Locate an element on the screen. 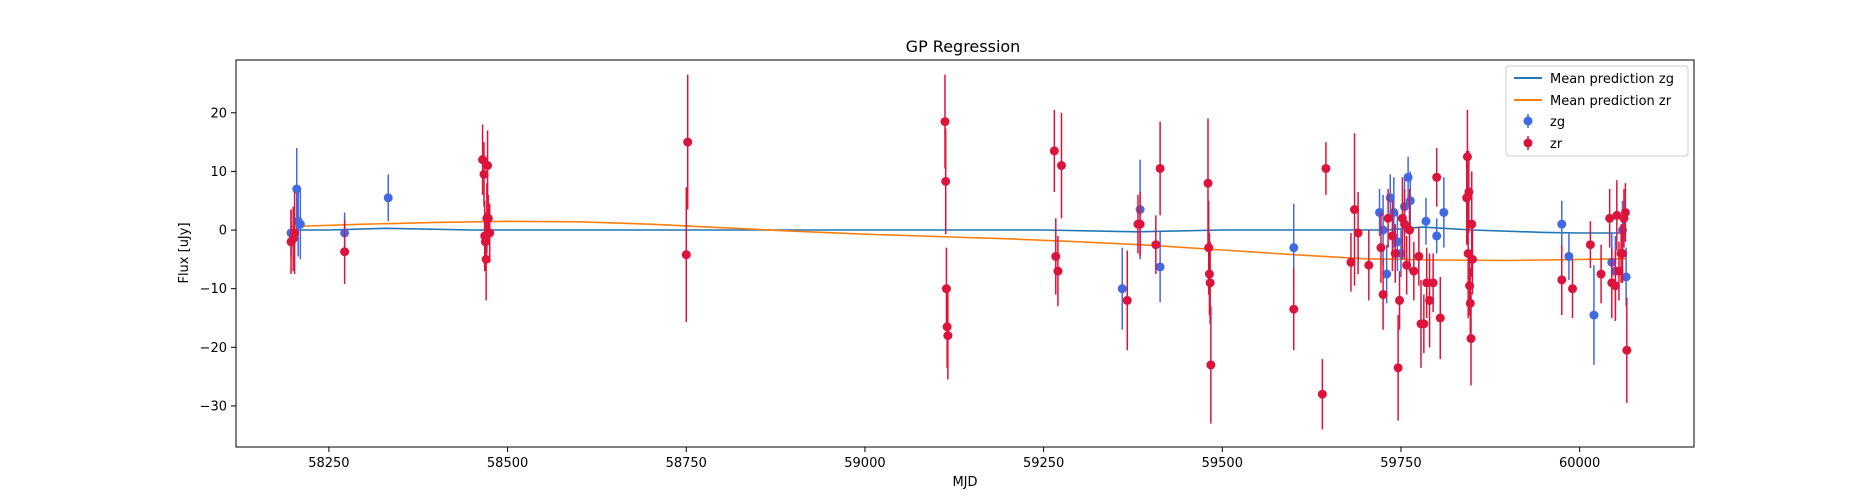 The width and height of the screenshot is (1875, 500). y-tick-label: −10 is located at coordinates (213, 289).